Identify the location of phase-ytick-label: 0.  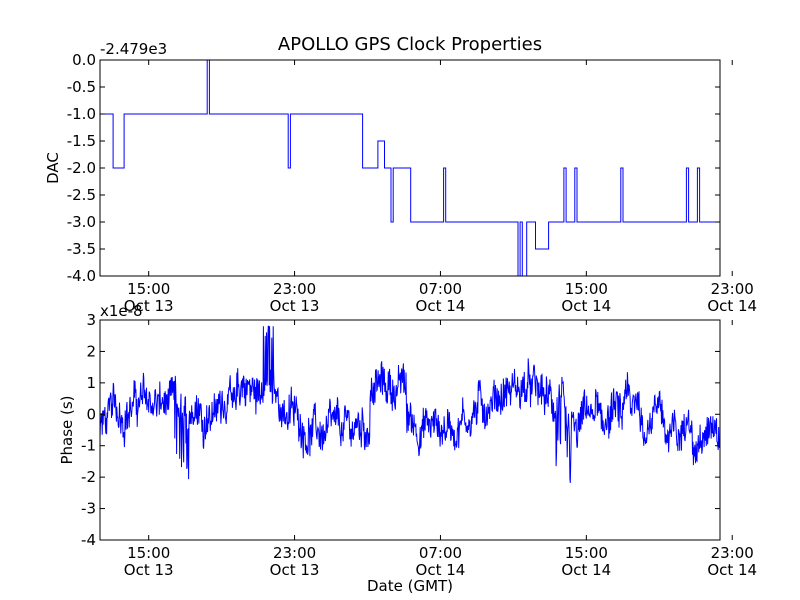
(91, 414).